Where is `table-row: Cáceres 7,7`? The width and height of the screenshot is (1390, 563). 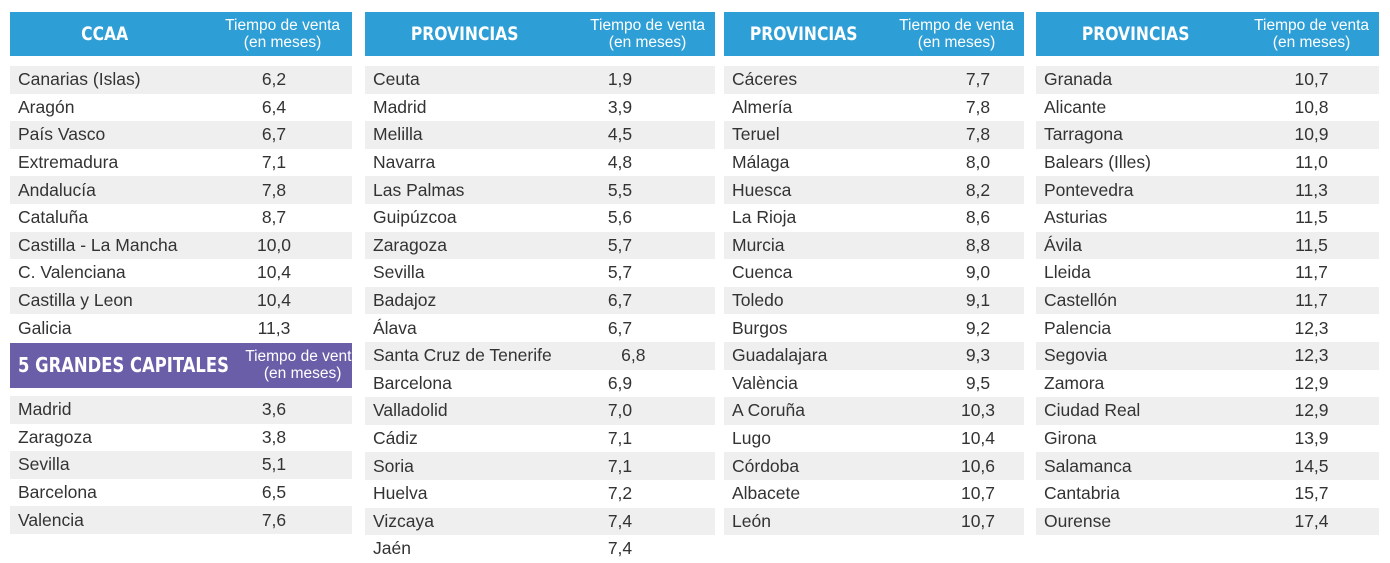
table-row: Cáceres 7,7 is located at coordinates (874, 80).